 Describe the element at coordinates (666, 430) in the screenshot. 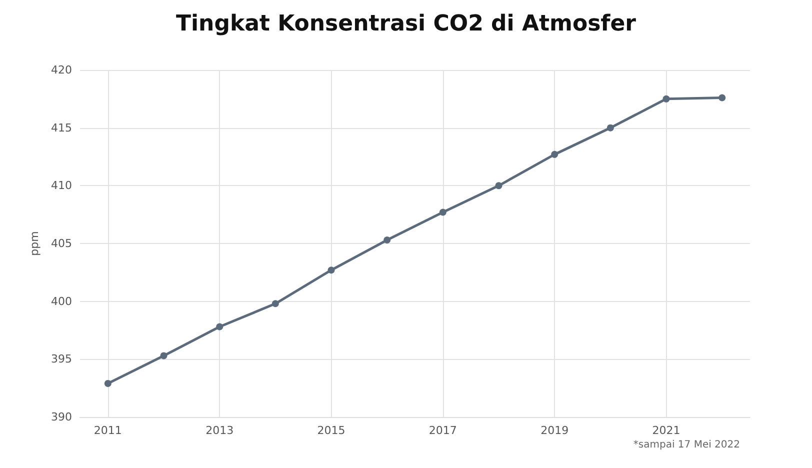

I see `x-tick-label: 2021` at that location.